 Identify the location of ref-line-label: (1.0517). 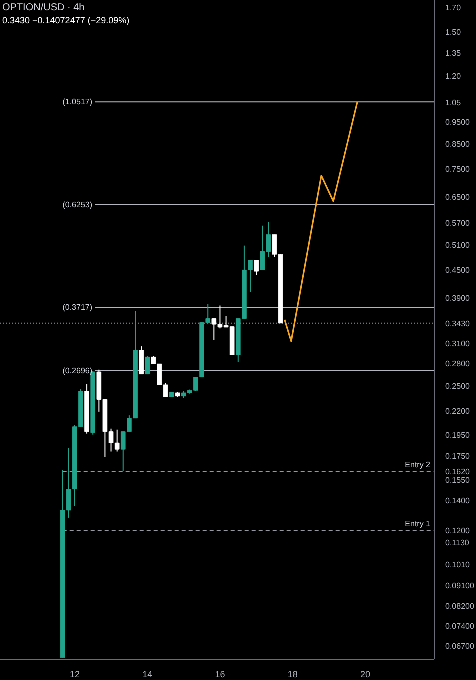
(77, 102).